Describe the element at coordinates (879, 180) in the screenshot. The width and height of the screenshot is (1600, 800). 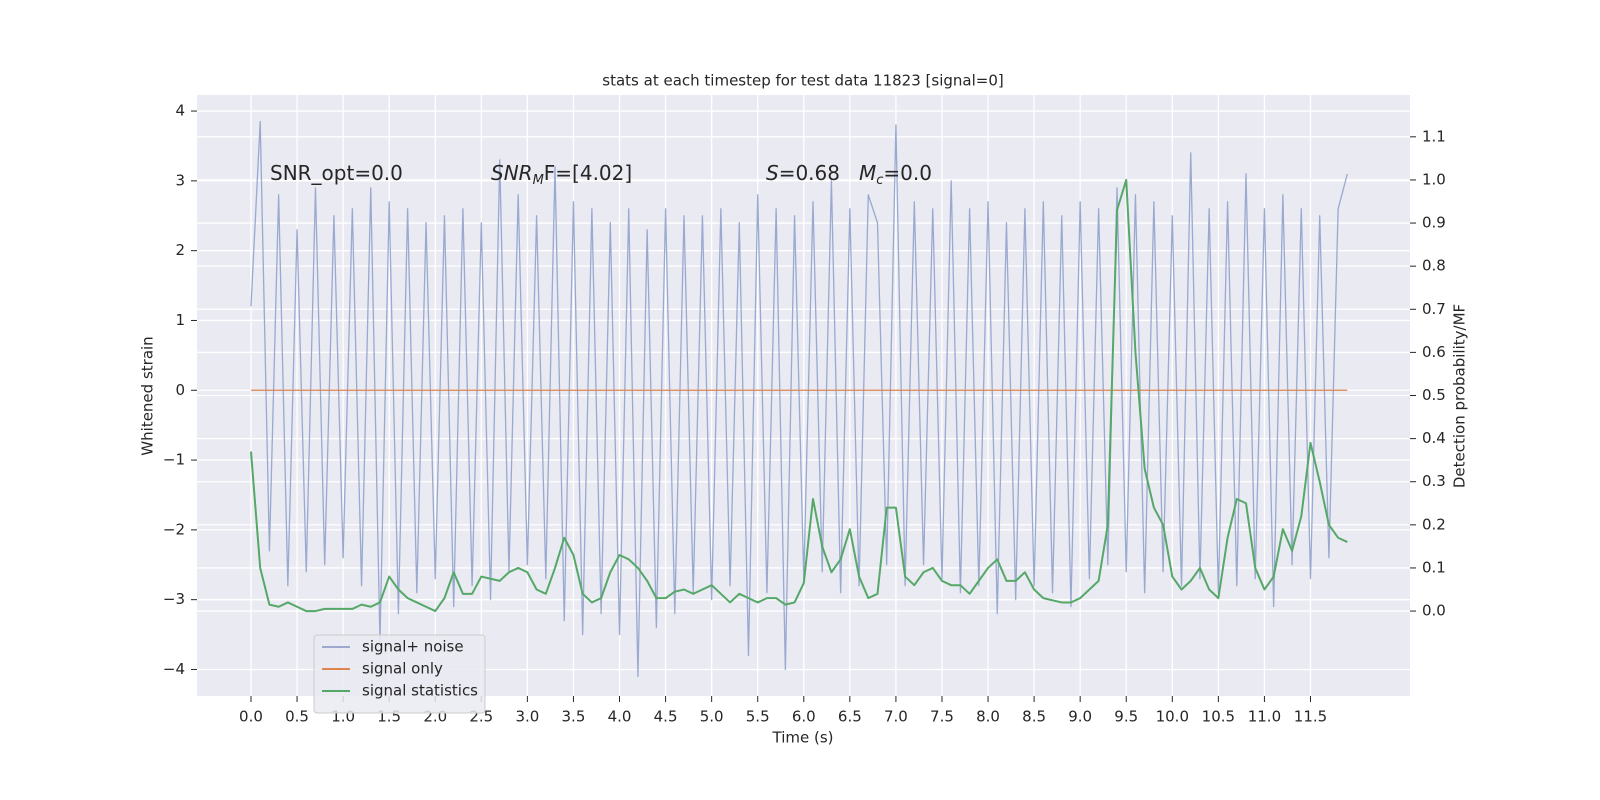
I see `annotation-subscript: c` at that location.